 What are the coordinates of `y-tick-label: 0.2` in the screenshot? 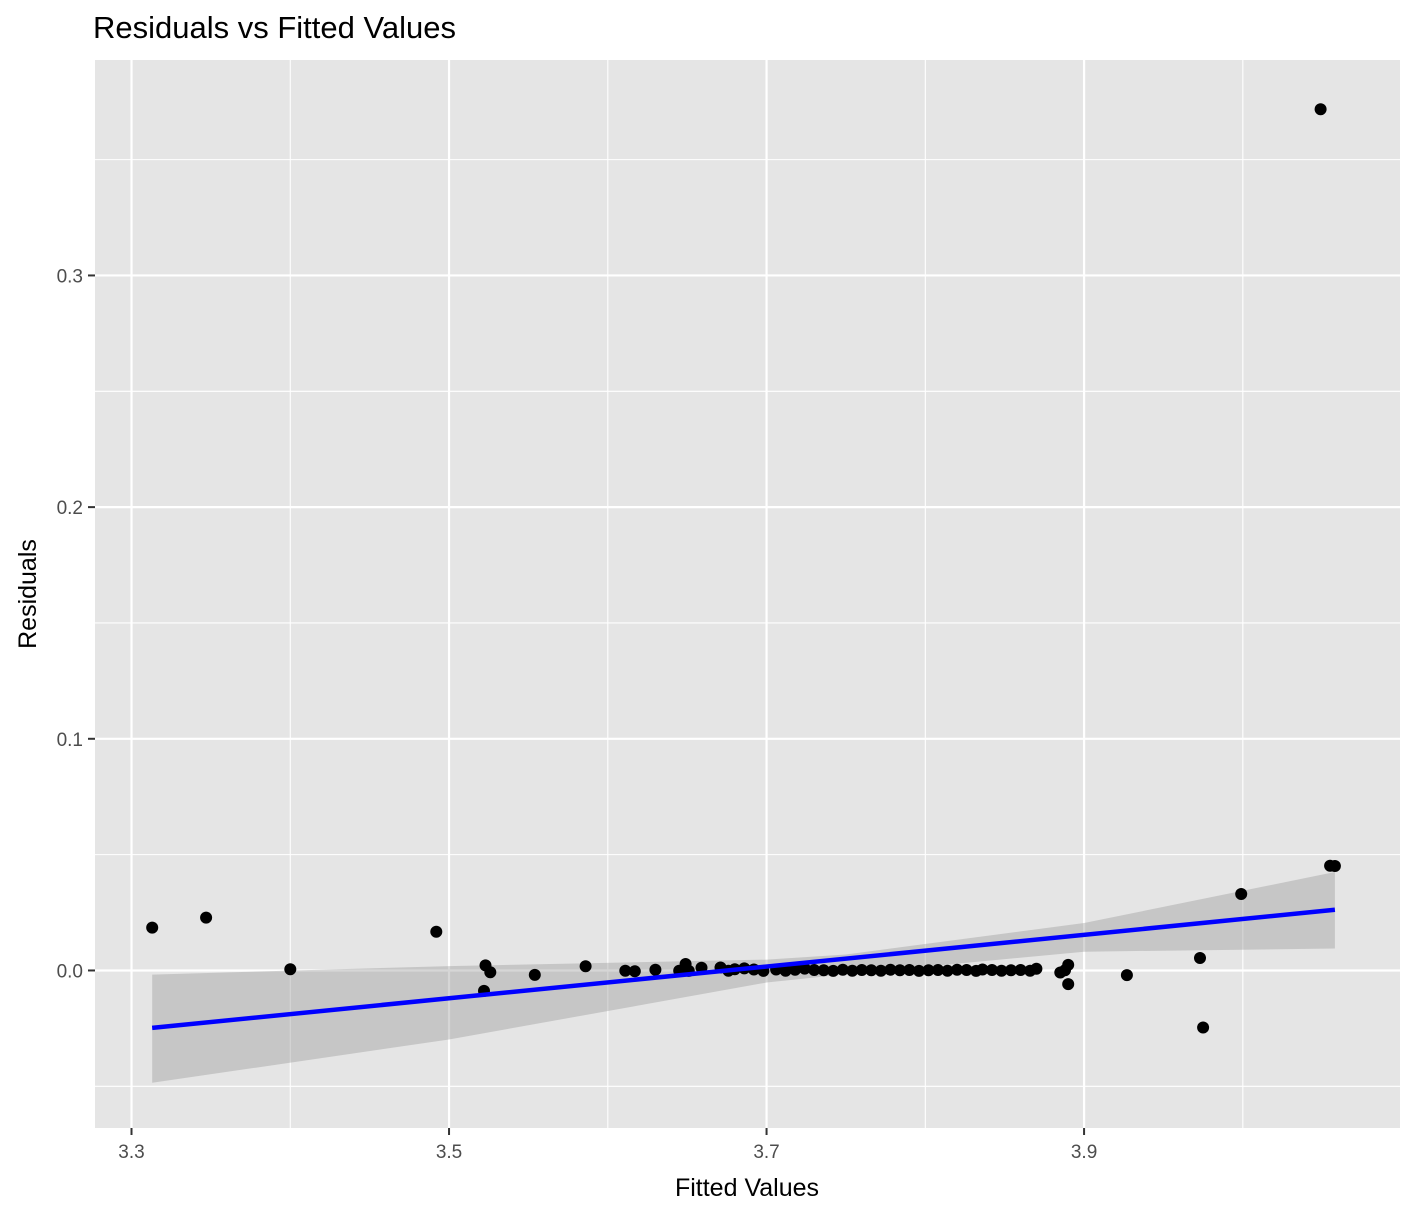 It's located at (70, 508).